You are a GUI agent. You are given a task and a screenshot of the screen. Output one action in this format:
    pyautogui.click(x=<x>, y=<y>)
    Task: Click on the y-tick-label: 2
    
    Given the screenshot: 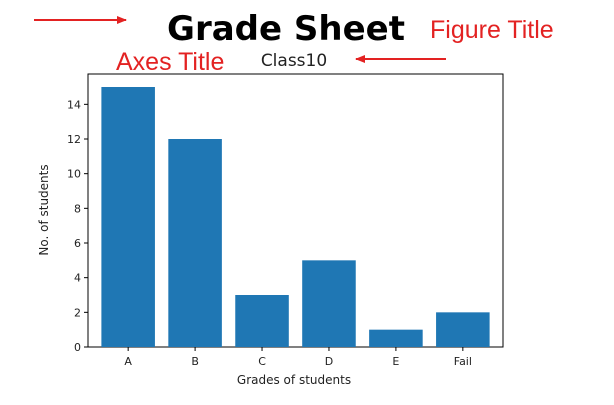 What is the action you would take?
    pyautogui.click(x=77, y=312)
    